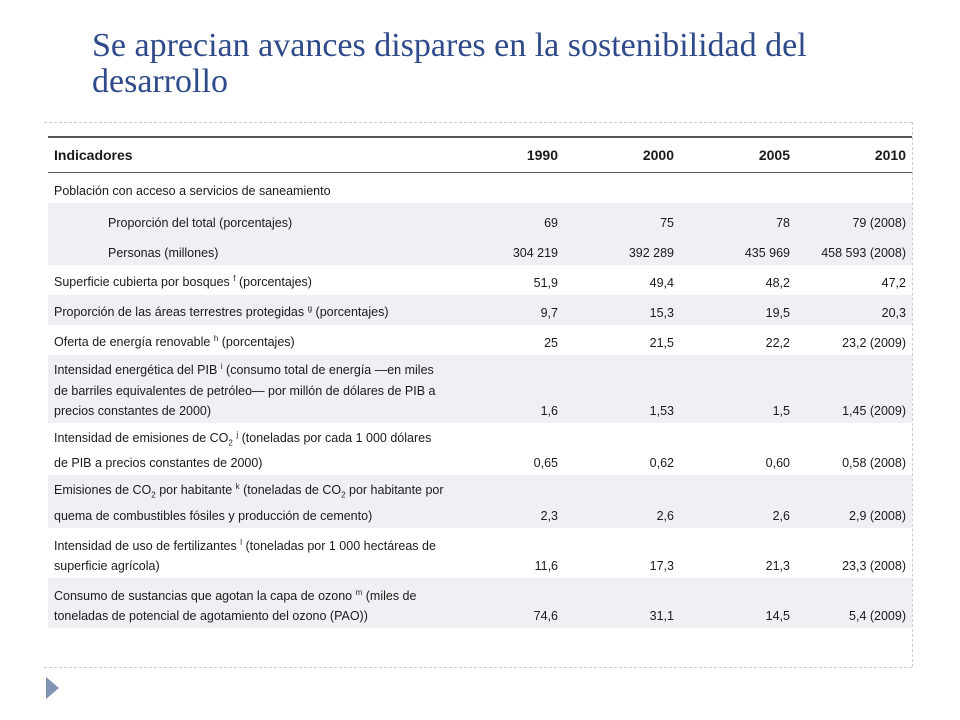 The image size is (960, 720). What do you see at coordinates (509, 188) in the screenshot?
I see `value-1990` at bounding box center [509, 188].